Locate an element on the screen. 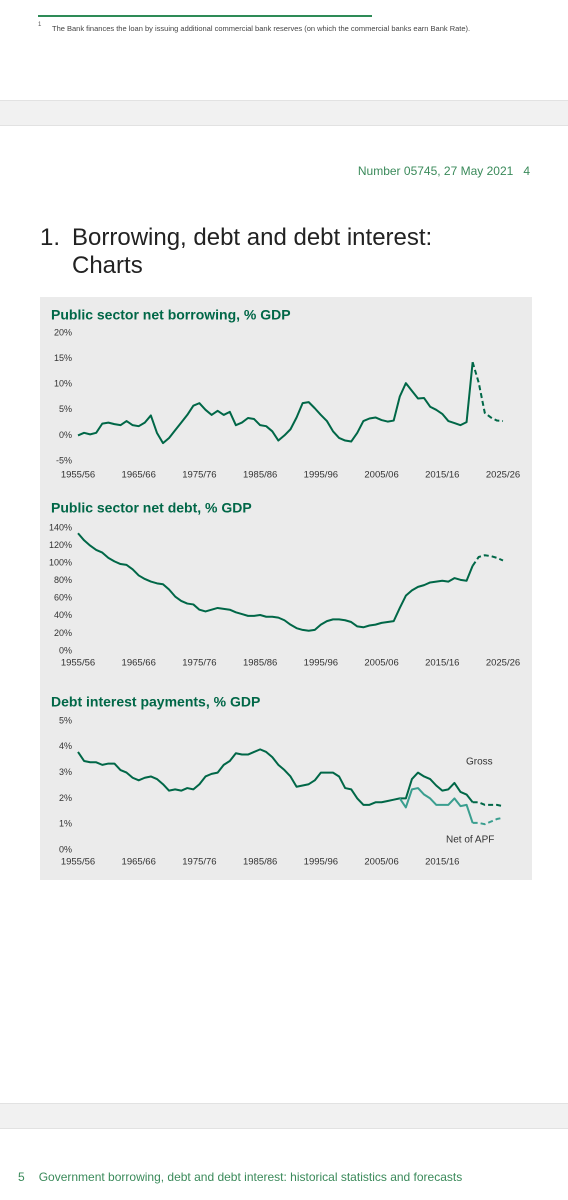 This screenshot has height=1200, width=568. footnote-rule is located at coordinates (205, 16).